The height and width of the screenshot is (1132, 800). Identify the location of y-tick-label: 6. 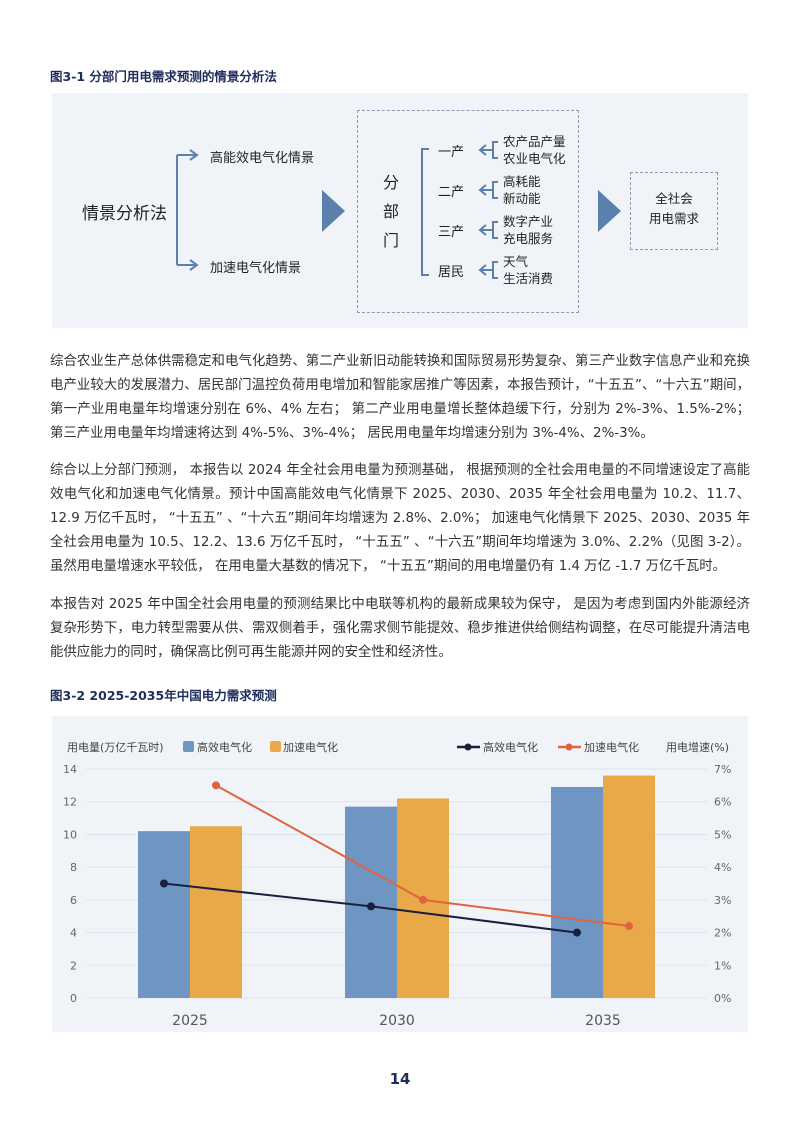
(73, 900).